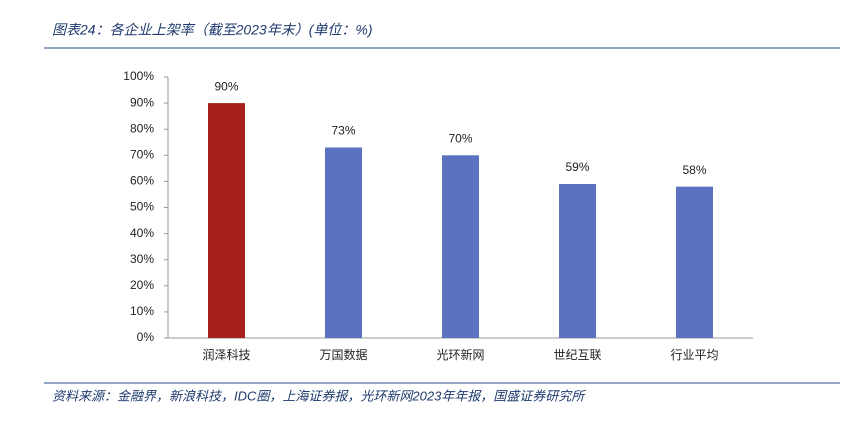  What do you see at coordinates (343, 131) in the screenshot?
I see `value-label: 73%` at bounding box center [343, 131].